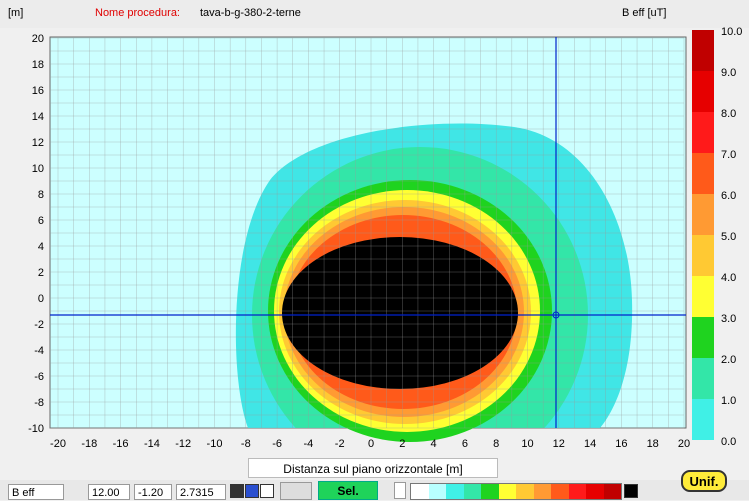 The width and height of the screenshot is (749, 501). What do you see at coordinates (631, 491) in the screenshot?
I see `black-swatch` at bounding box center [631, 491].